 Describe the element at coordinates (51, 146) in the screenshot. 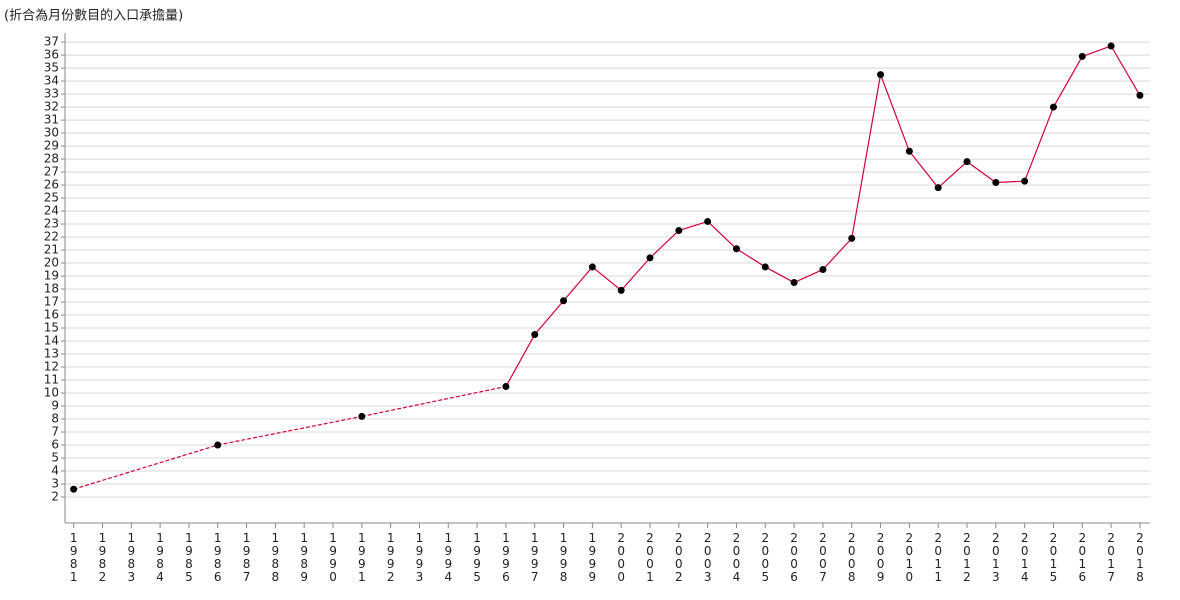

I see `y-tick-label: 29` at that location.